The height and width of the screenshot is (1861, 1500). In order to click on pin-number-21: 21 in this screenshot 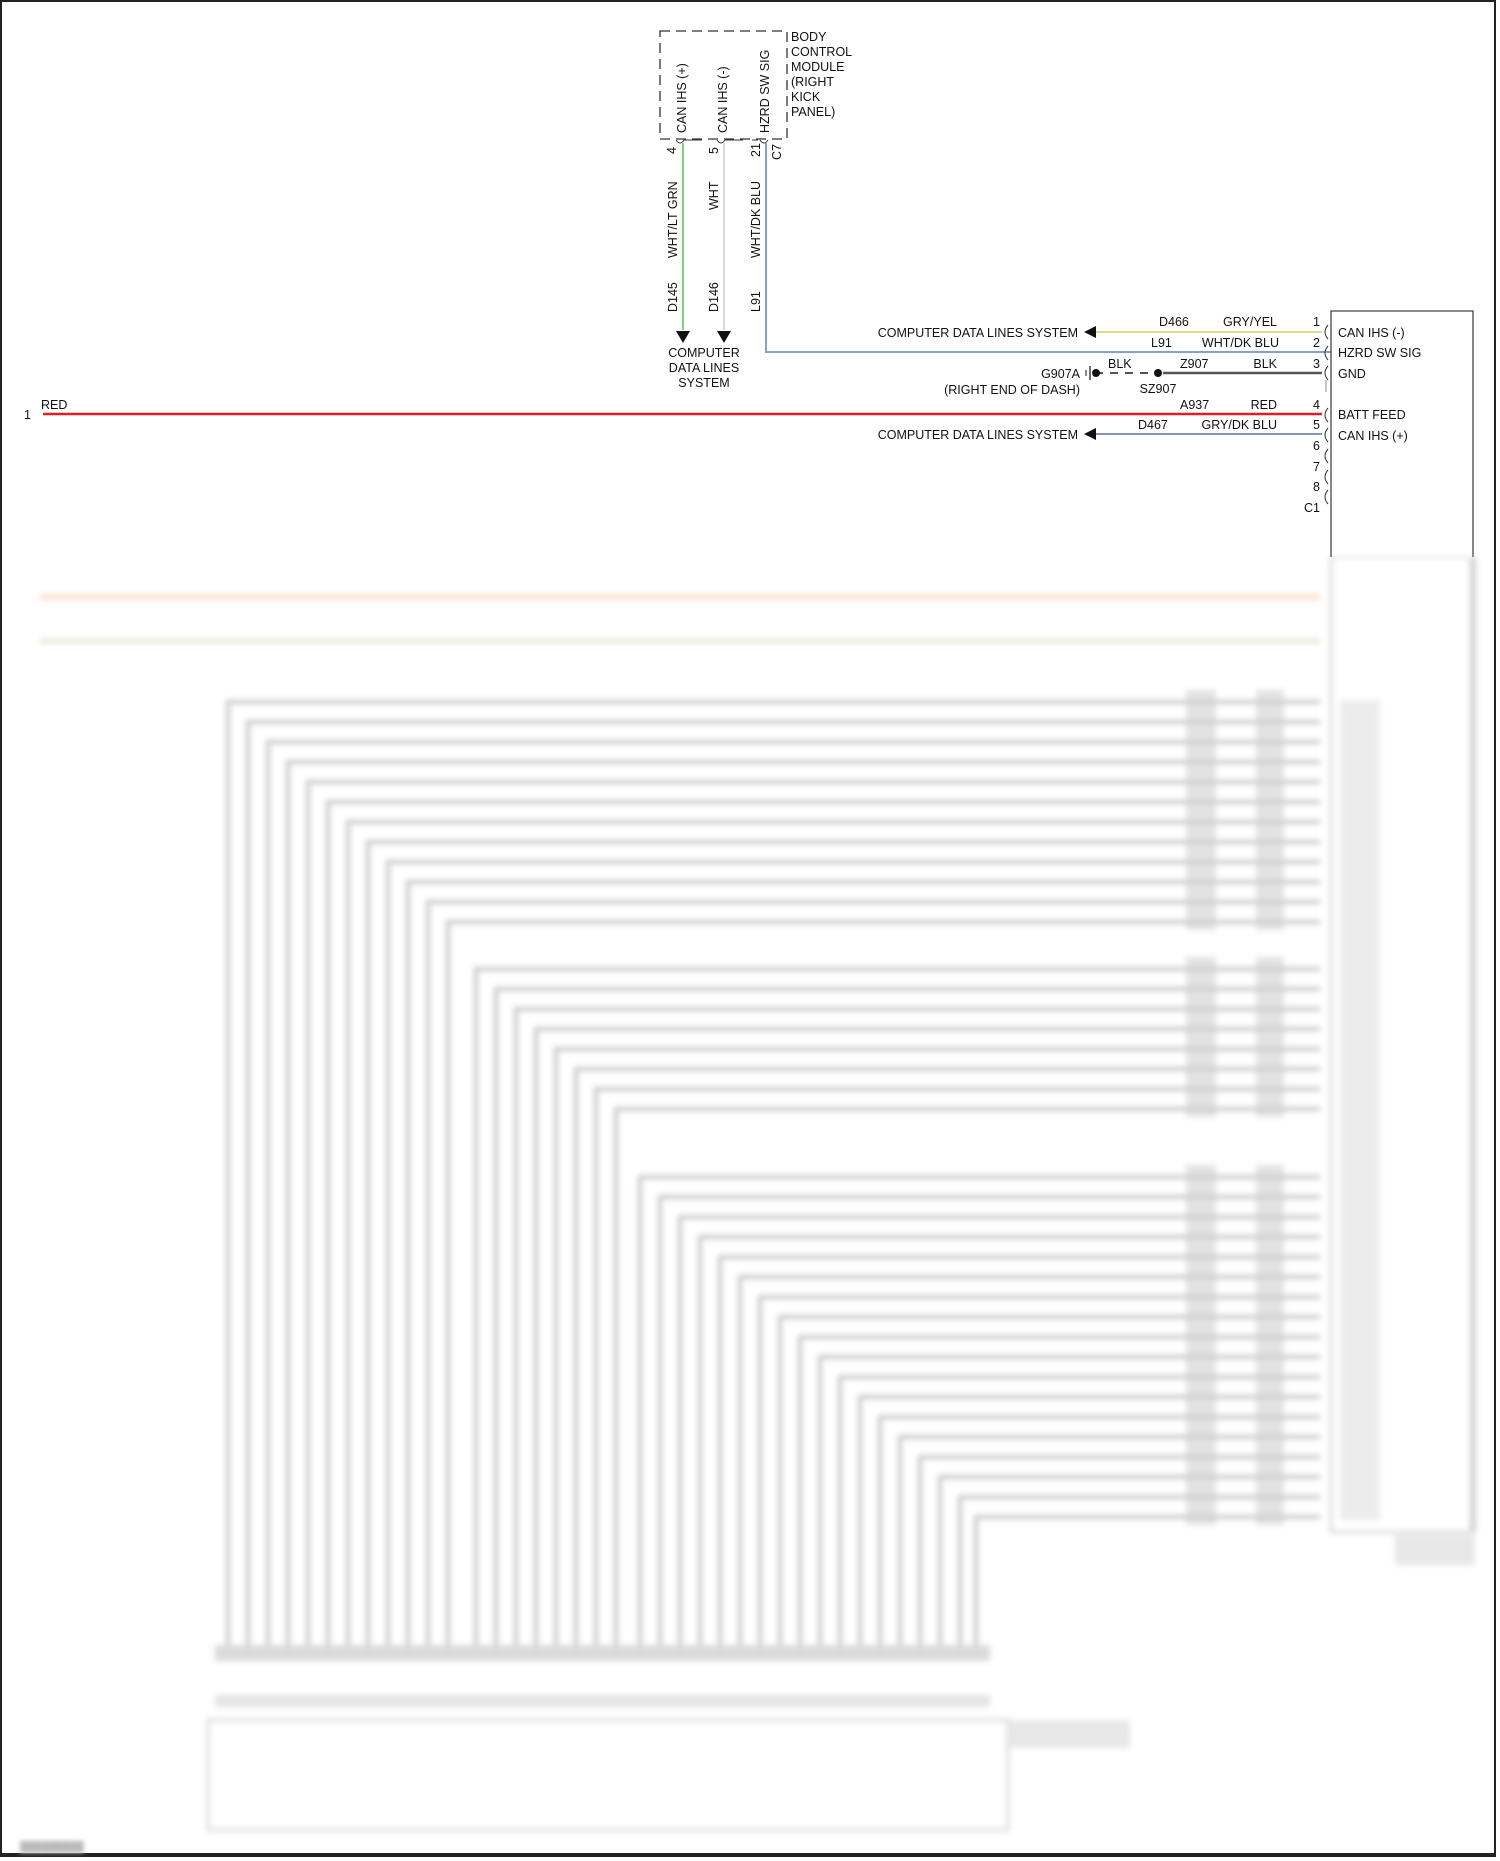, I will do `click(756, 150)`.